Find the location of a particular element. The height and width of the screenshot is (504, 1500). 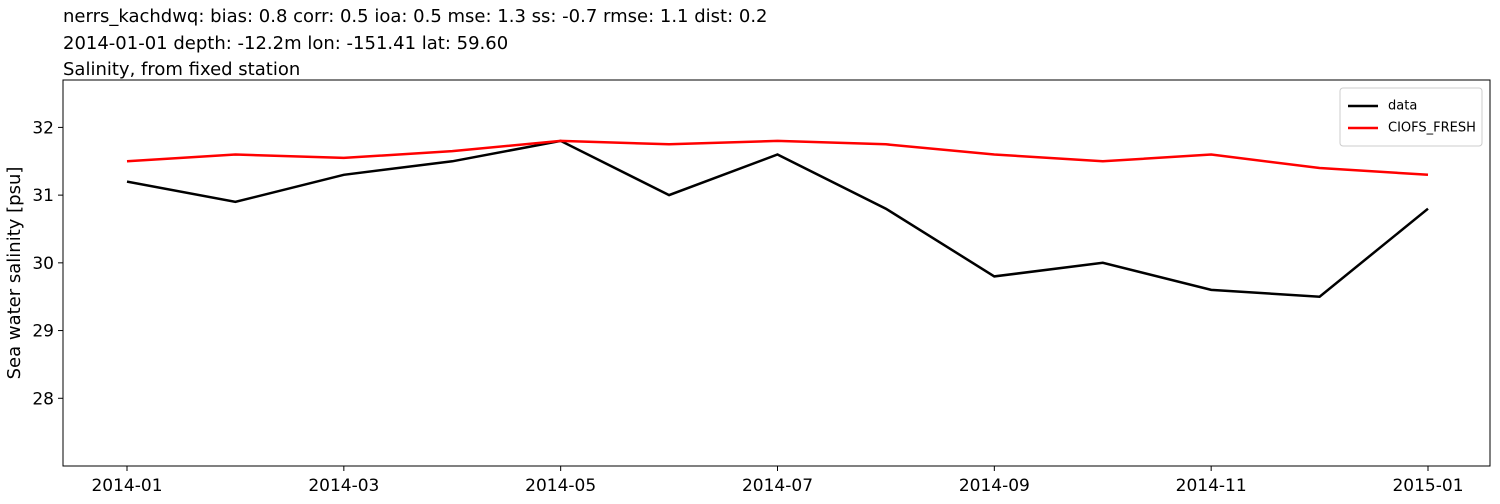

legend-label: CIOFS_FRESH is located at coordinates (1432, 128).